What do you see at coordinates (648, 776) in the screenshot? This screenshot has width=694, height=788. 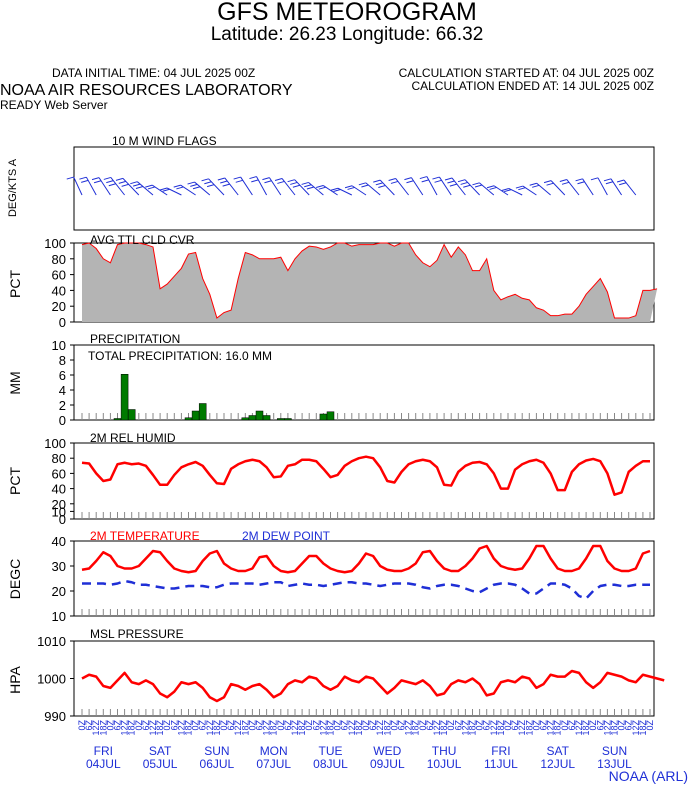 I see `footer-credit: NOAA (ARL)` at bounding box center [648, 776].